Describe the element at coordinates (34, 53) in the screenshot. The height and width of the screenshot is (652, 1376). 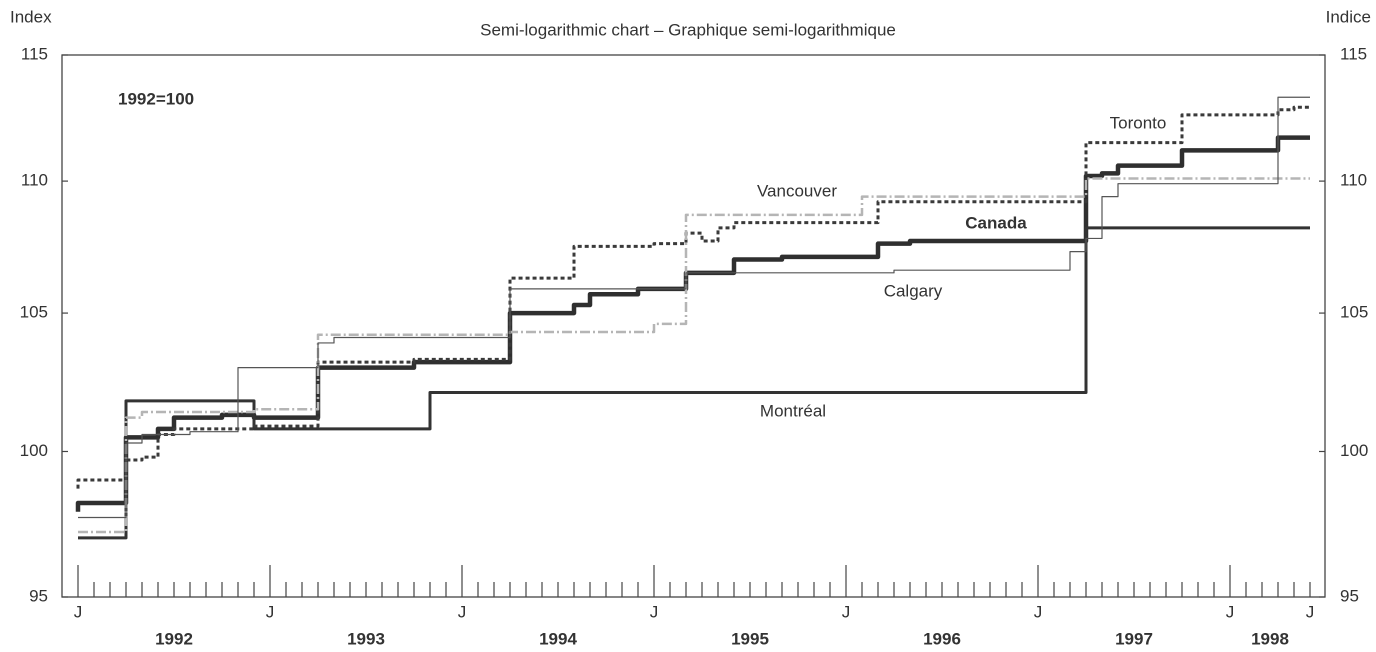
I see `y-tick-label: 115` at that location.